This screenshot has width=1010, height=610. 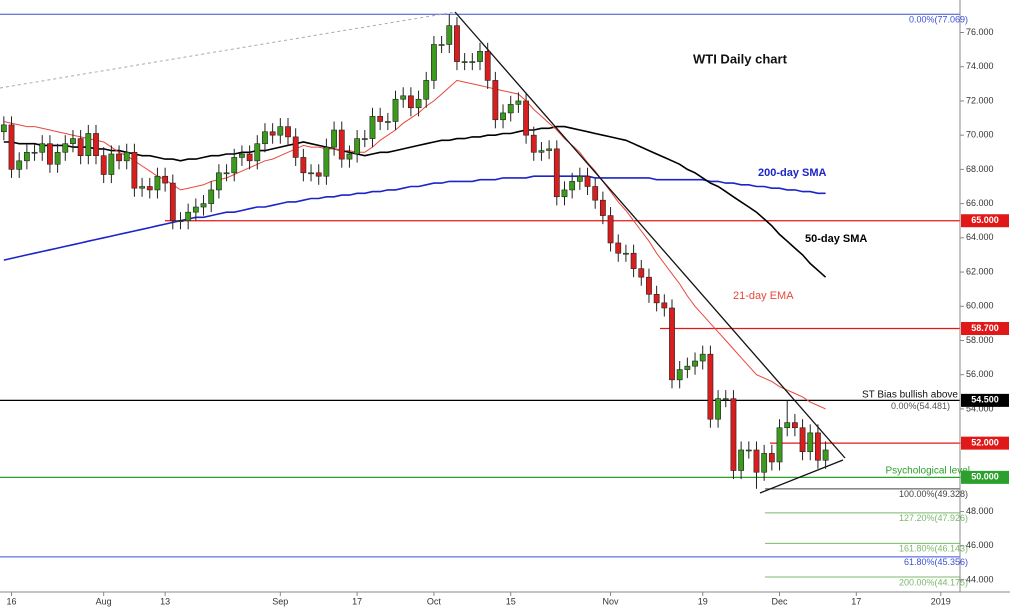 I want to click on y-tick-label: 58.000, so click(x=980, y=340).